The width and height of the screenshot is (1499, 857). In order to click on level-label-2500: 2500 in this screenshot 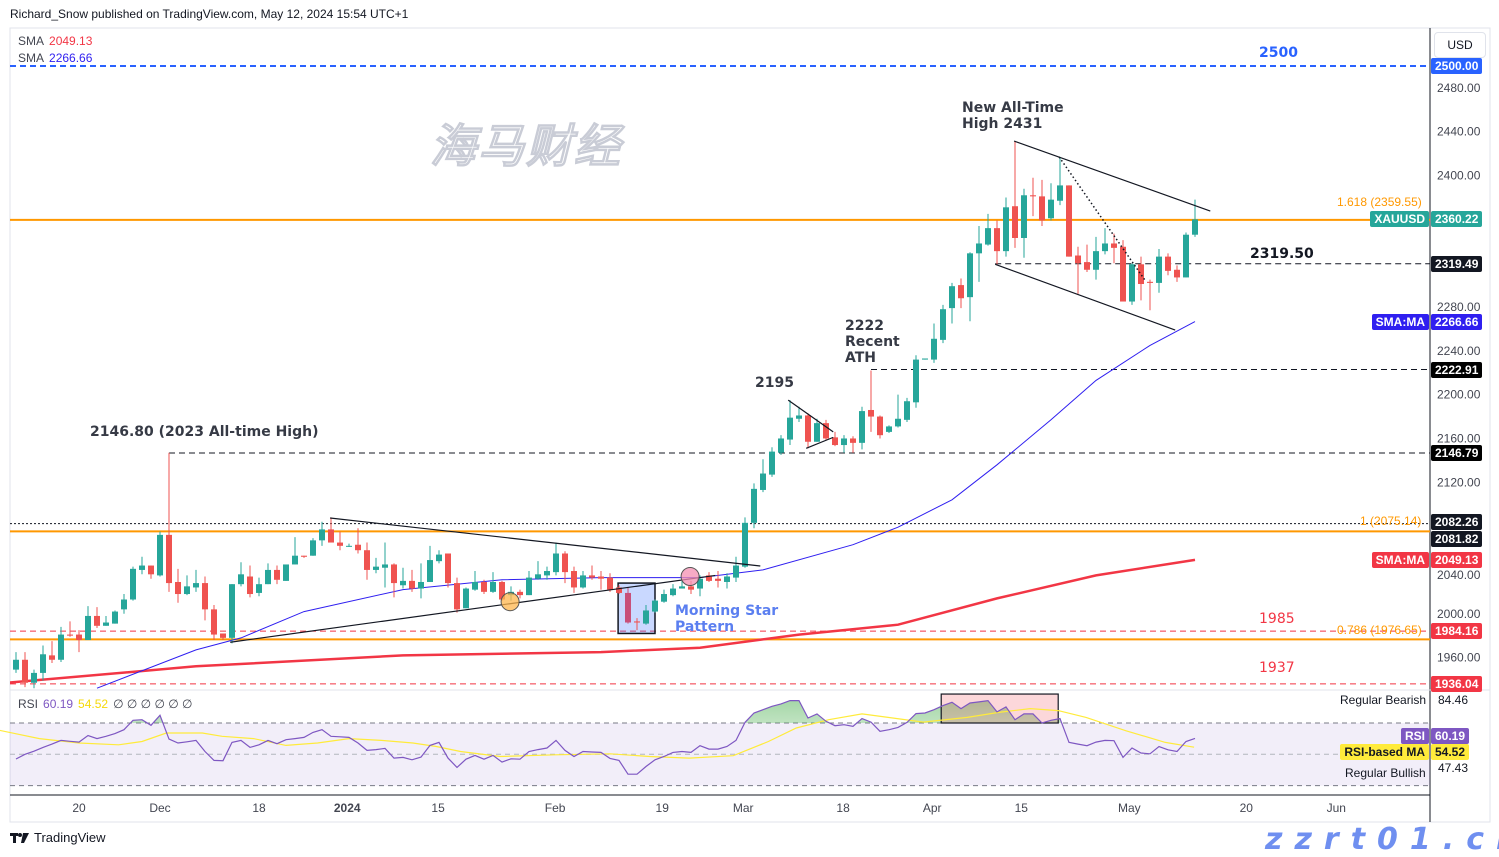, I will do `click(1278, 53)`.